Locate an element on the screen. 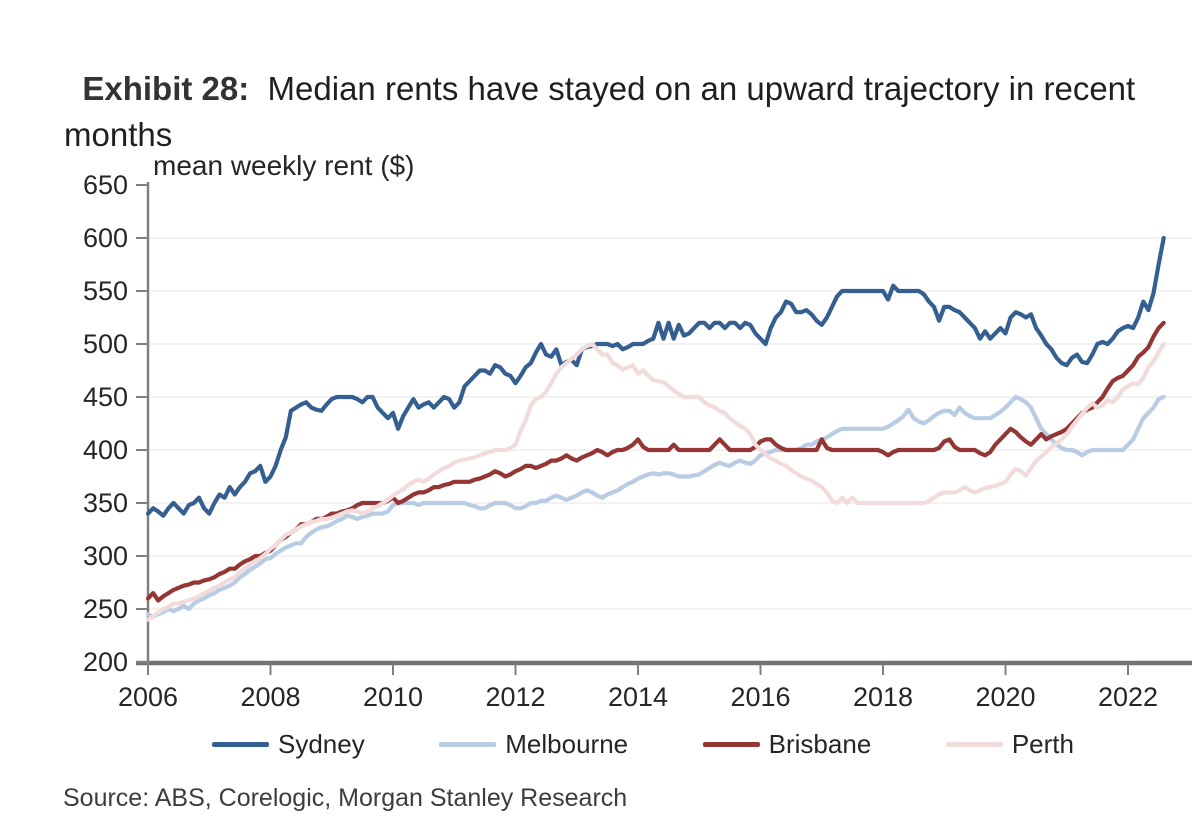 The height and width of the screenshot is (821, 1200). y-tick-label: 200 is located at coordinates (105, 662).